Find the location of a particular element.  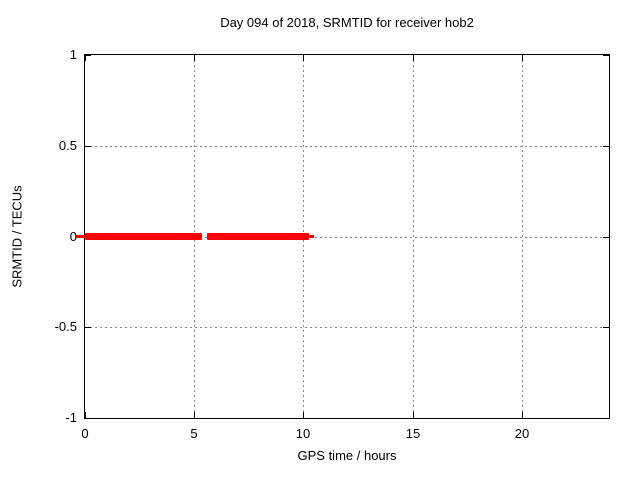

x-tick-label: 0 is located at coordinates (85, 433).